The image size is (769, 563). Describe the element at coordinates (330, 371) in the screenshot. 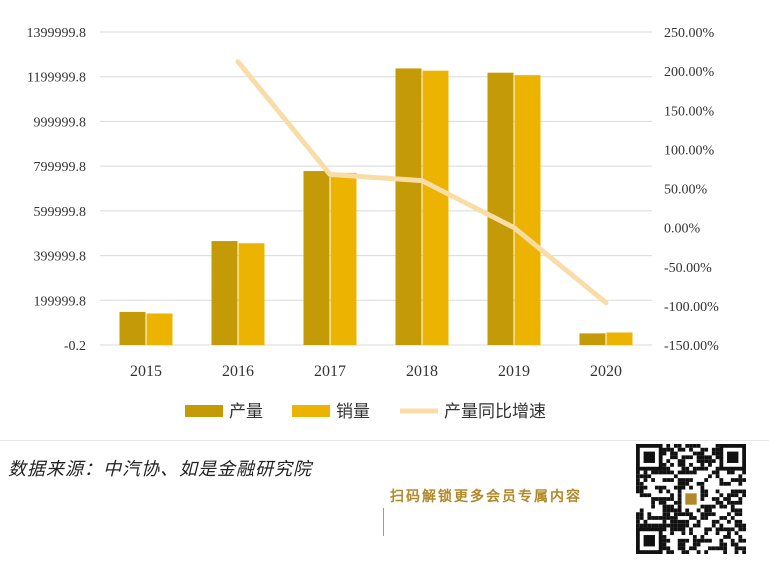

I see `x-tick-label: 2017` at that location.